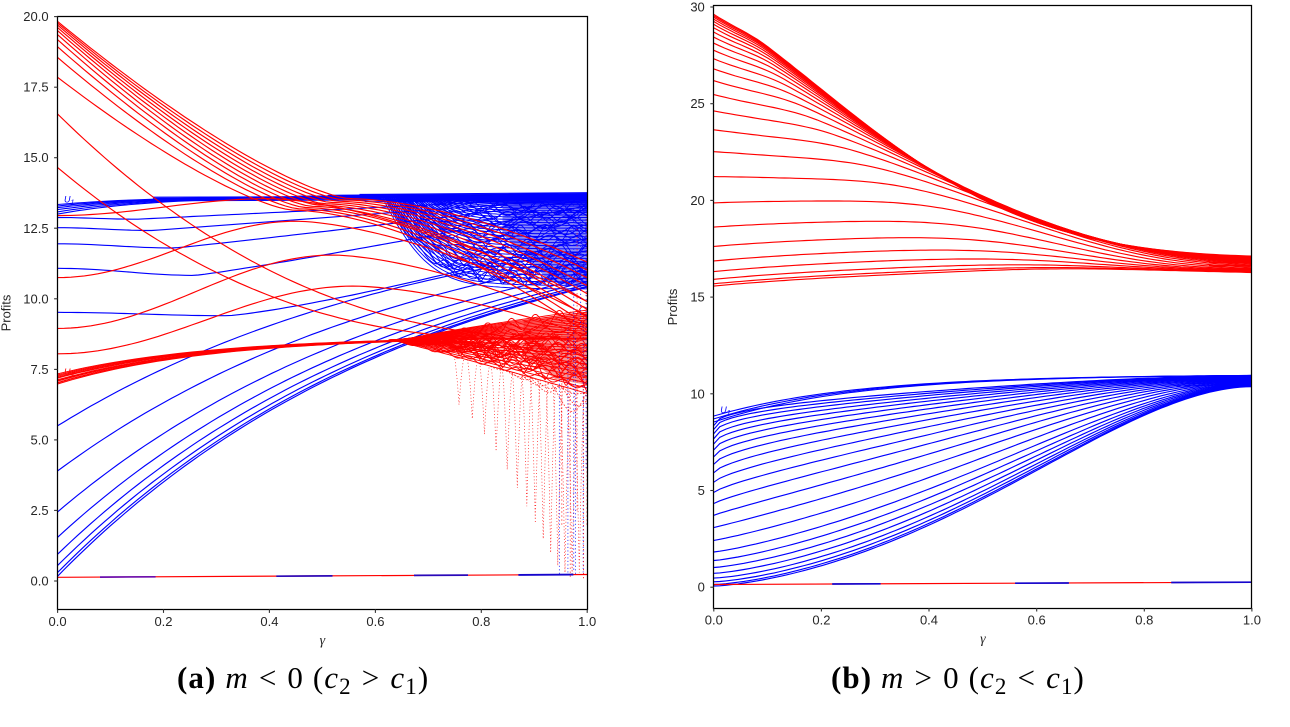  I want to click on svg-text: 10.0, so click(35, 298).